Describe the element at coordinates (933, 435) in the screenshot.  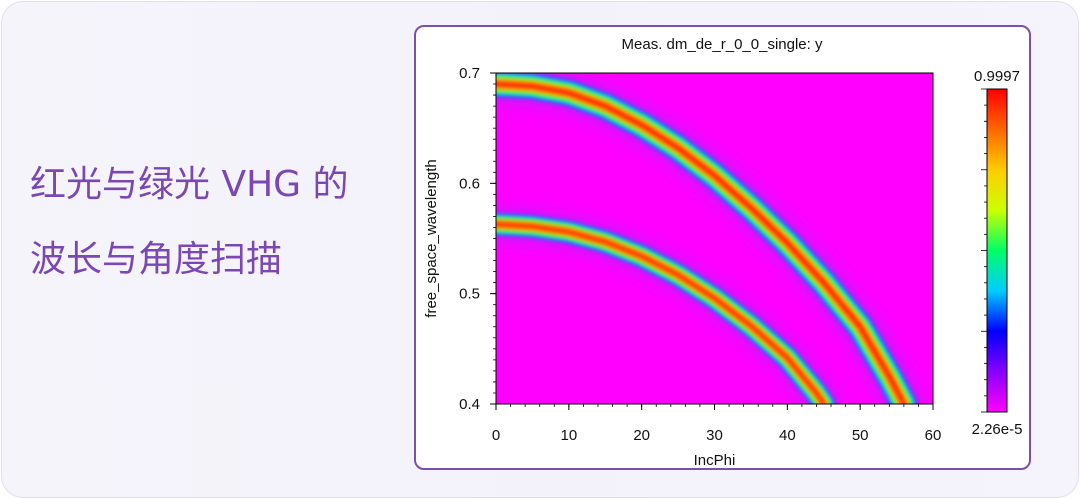
I see `x-tick-label: 60` at that location.